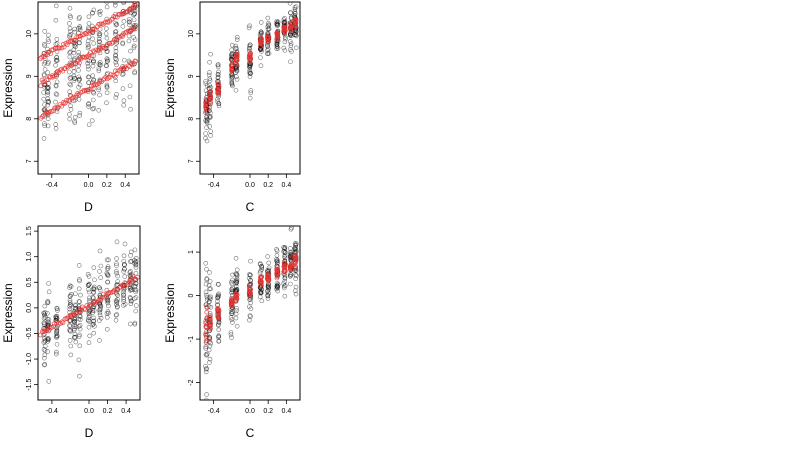  What do you see at coordinates (29, 282) in the screenshot?
I see `y-tick-label: 0.5` at bounding box center [29, 282].